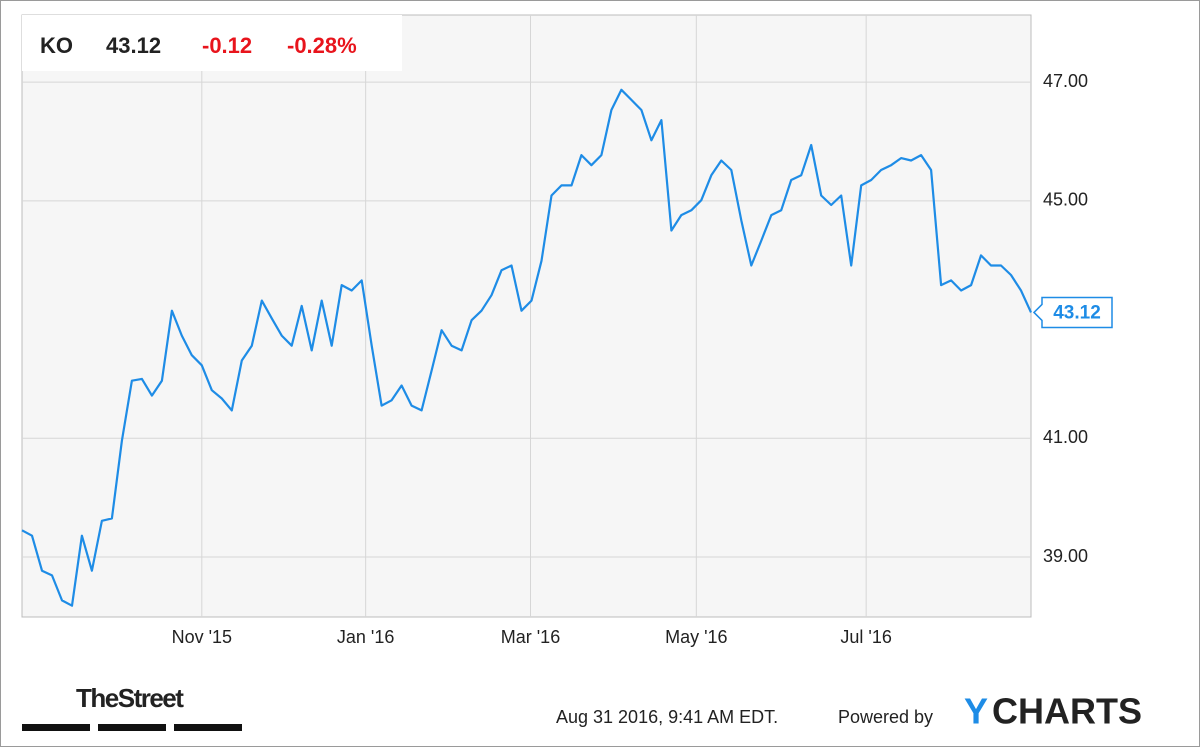 This screenshot has width=1200, height=747. Describe the element at coordinates (56, 45) in the screenshot. I see `ticker: KO` at that location.